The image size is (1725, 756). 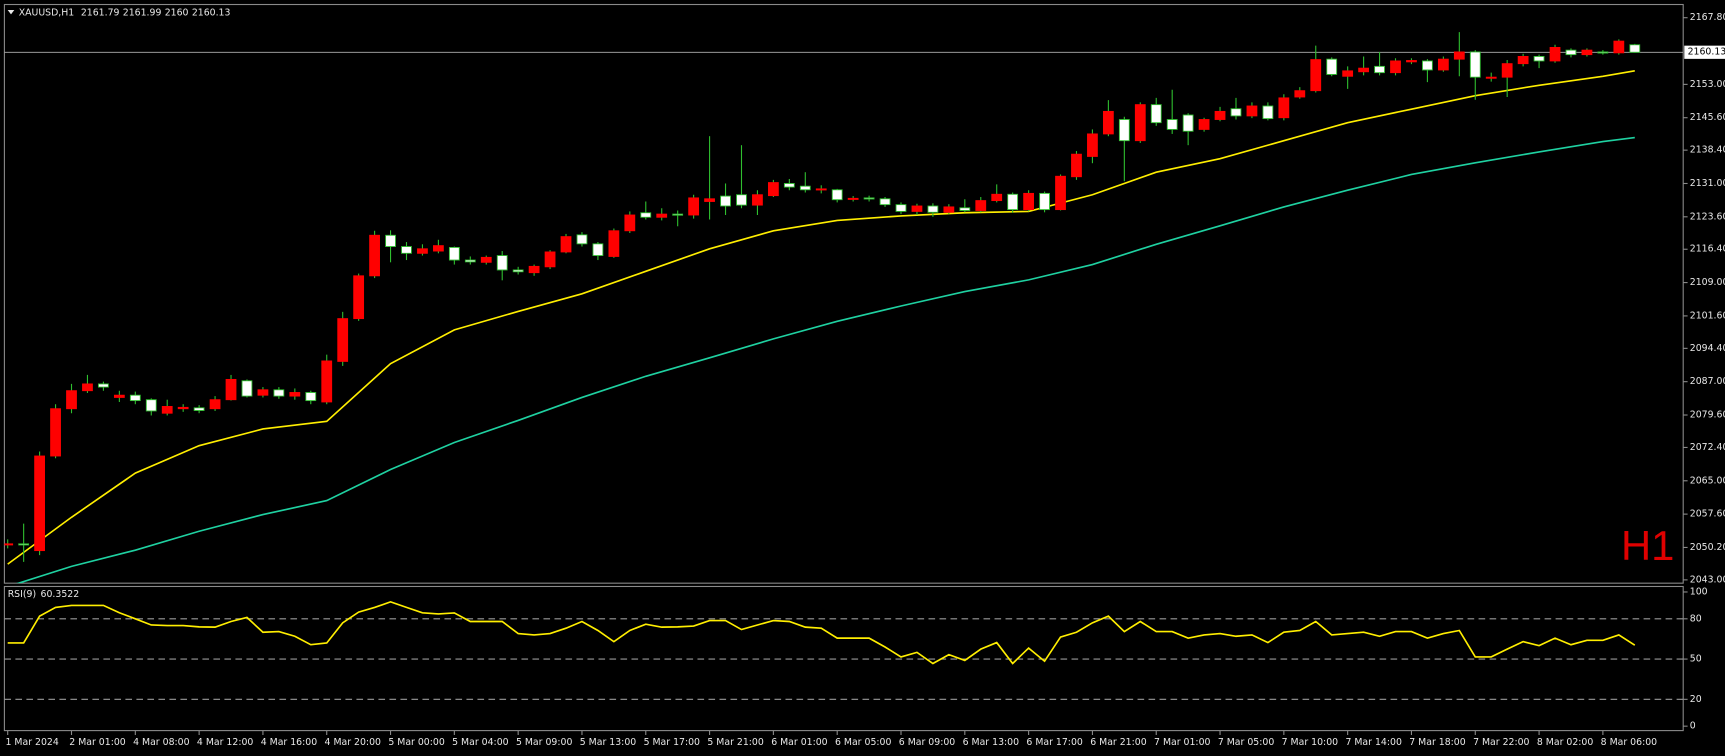 What do you see at coordinates (544, 742) in the screenshot?
I see `x-tick-label: 5 Mar 09:00` at bounding box center [544, 742].